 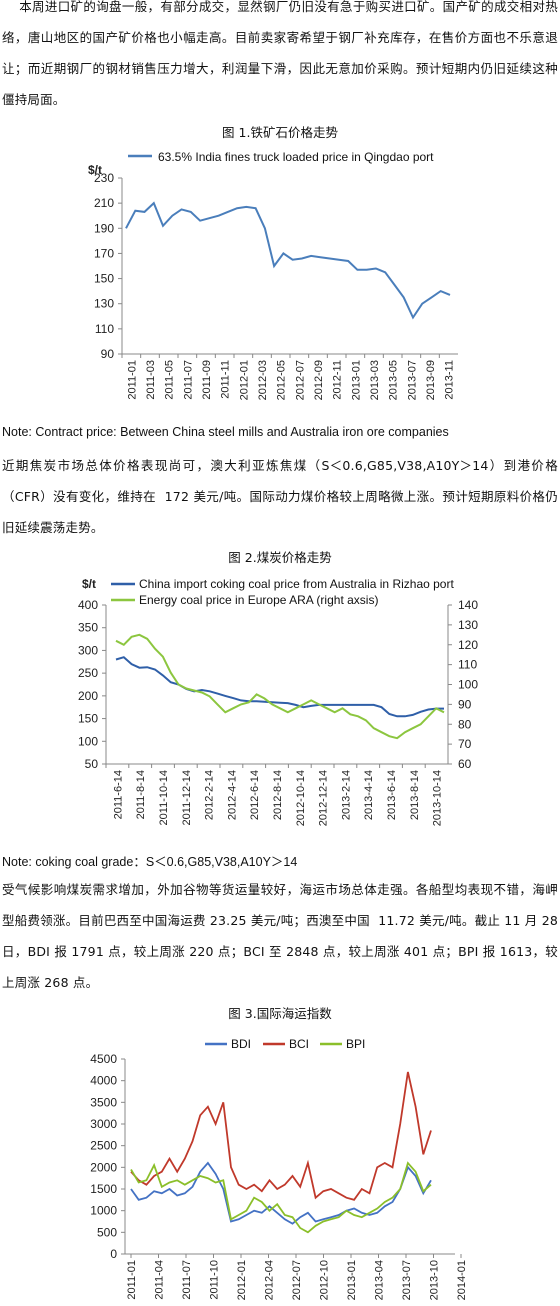 What do you see at coordinates (187, 797) in the screenshot?
I see `x-tick-label: 2011-12-14` at bounding box center [187, 797].